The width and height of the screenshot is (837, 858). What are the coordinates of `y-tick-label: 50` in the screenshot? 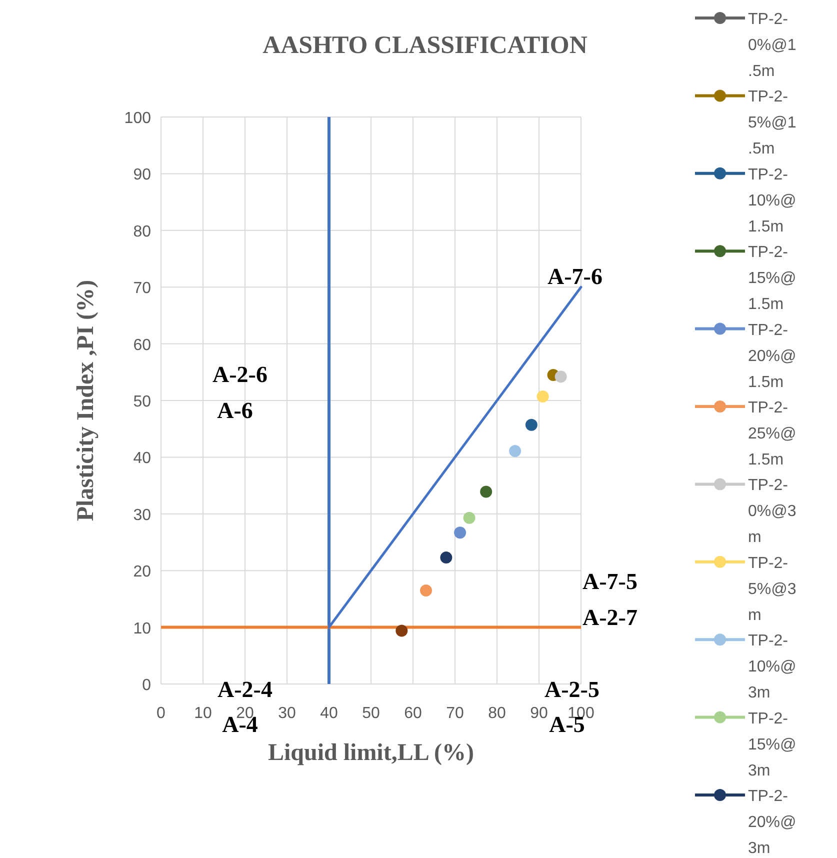 It's located at (142, 402).